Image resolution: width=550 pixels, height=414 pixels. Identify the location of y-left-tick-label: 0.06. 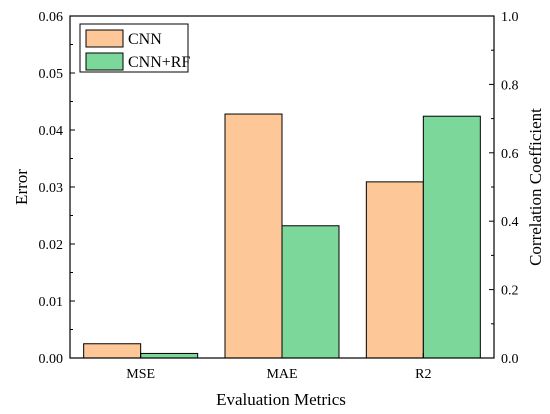
(51, 17).